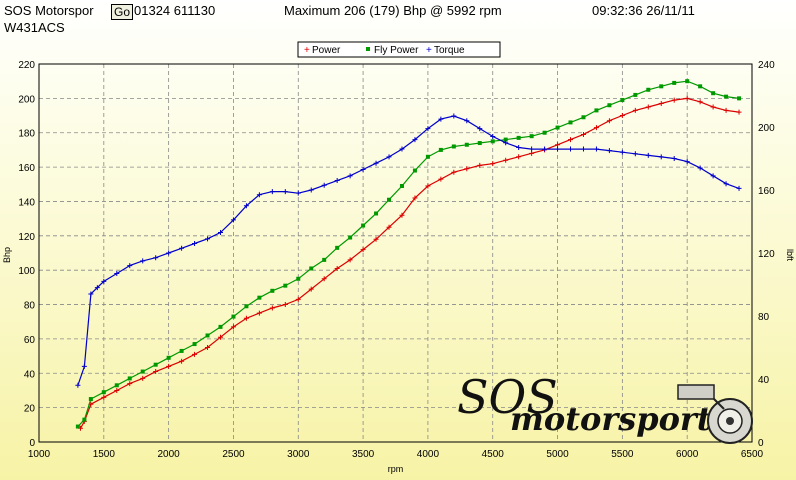  I want to click on y2-tick-label: 0, so click(761, 443).